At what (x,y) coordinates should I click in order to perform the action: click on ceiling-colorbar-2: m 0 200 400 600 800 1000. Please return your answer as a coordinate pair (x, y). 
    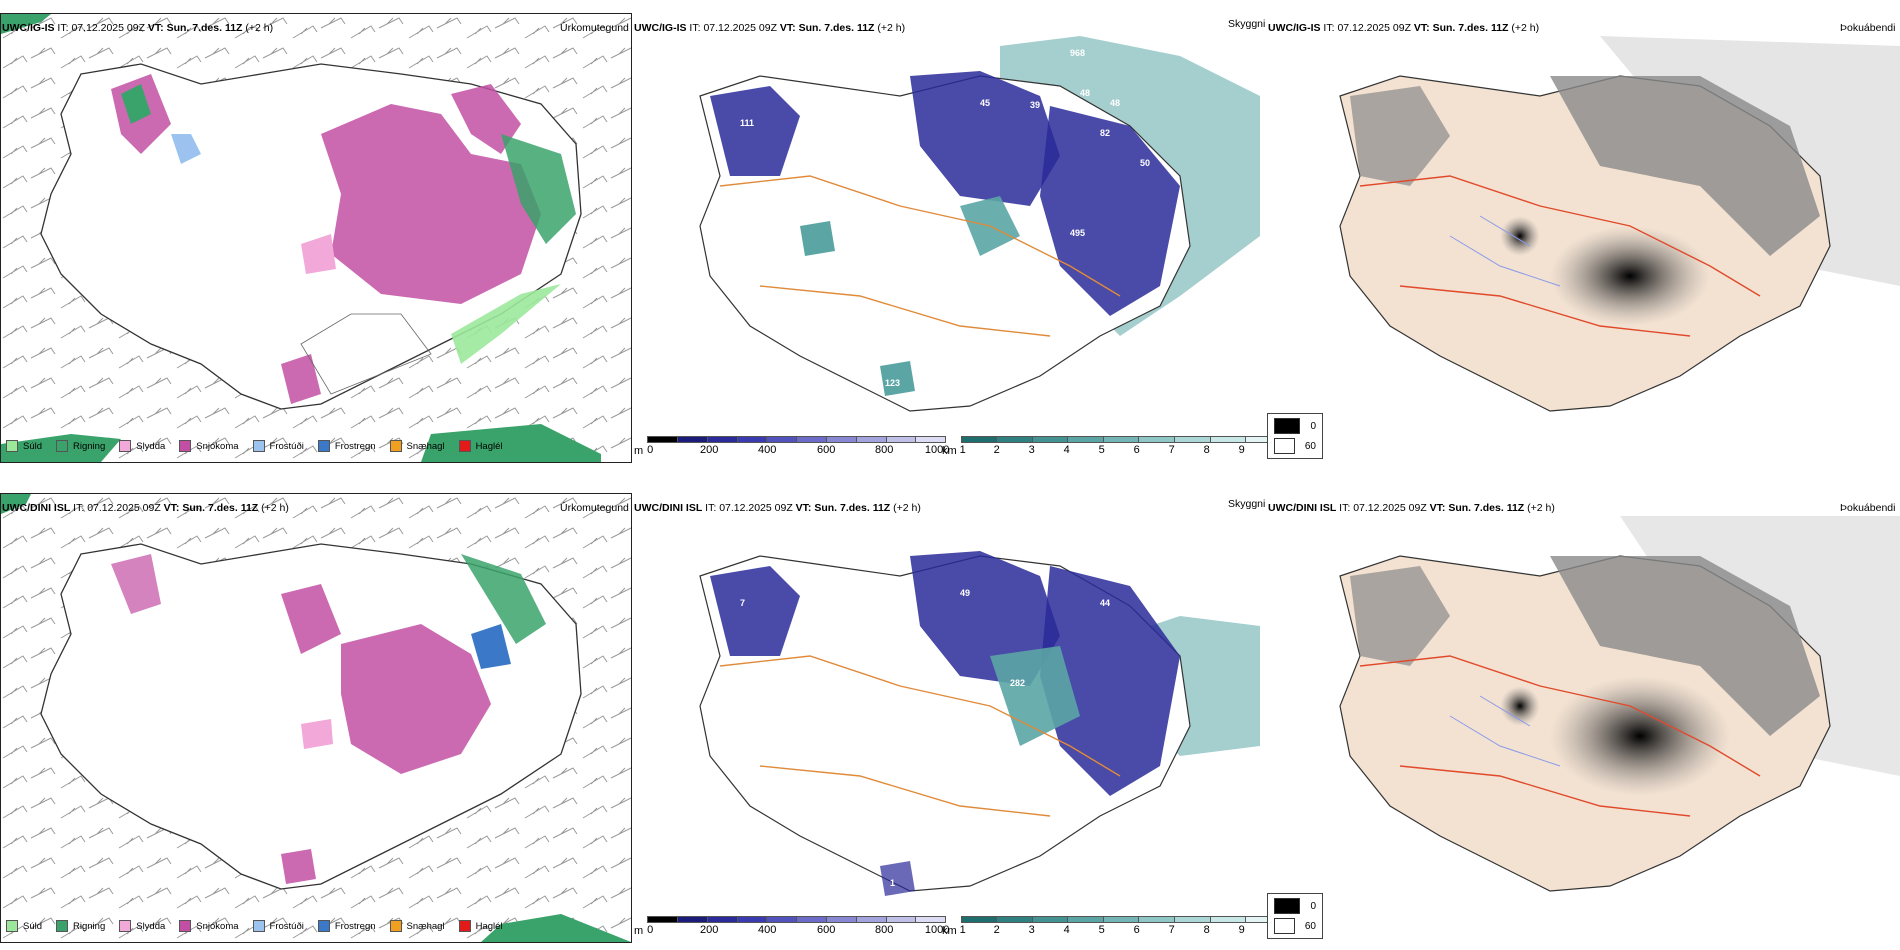
    Looking at the image, I should click on (791, 926).